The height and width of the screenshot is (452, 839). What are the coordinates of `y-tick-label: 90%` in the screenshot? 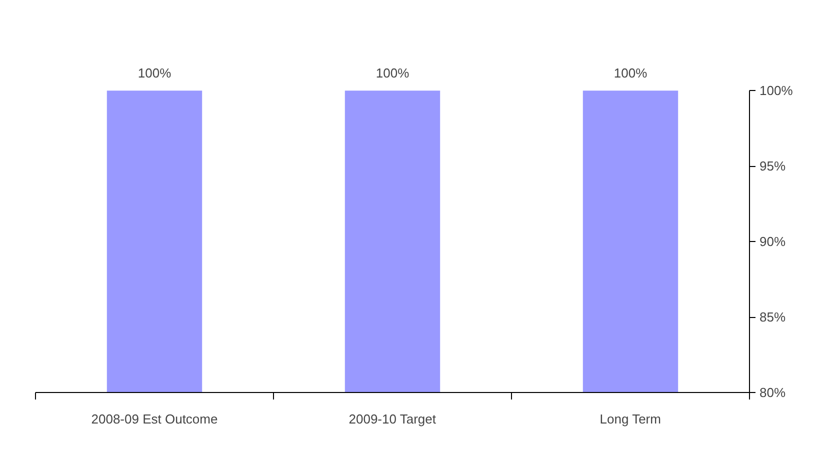 It's located at (773, 242).